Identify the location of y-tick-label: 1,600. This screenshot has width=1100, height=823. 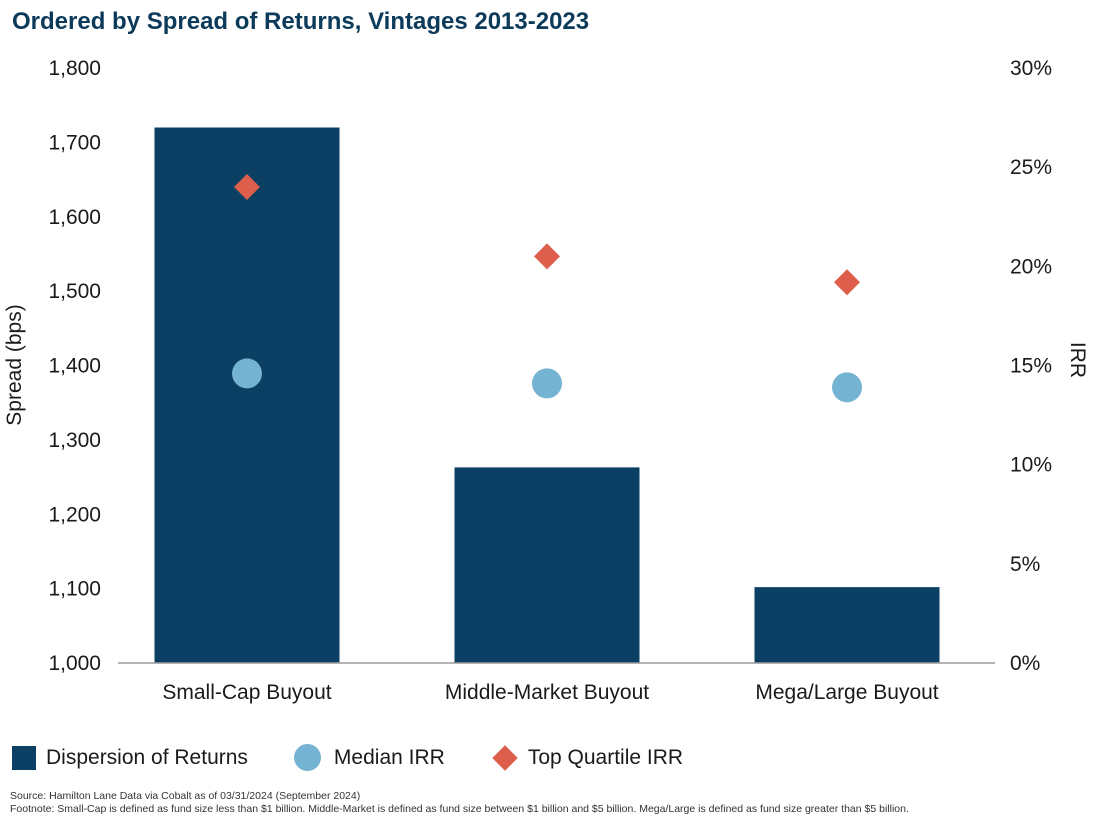
(74, 217).